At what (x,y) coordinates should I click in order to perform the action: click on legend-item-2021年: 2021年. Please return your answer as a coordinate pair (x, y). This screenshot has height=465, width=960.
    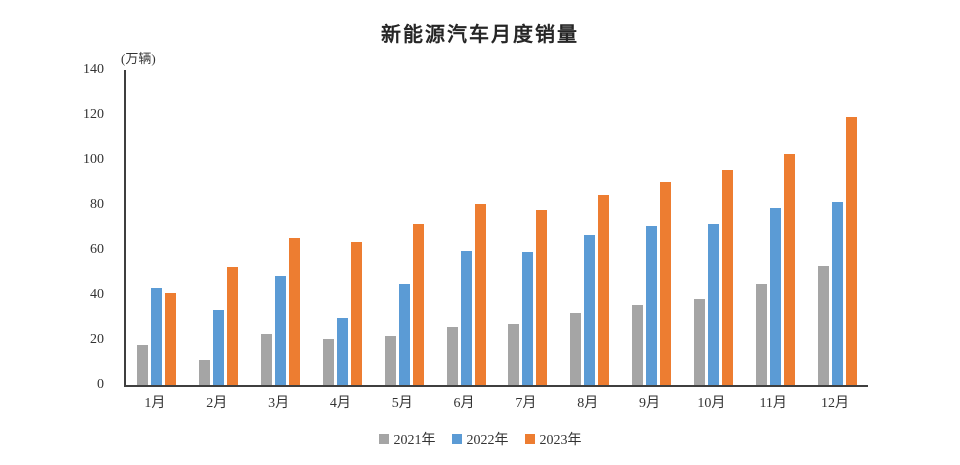
    Looking at the image, I should click on (407, 439).